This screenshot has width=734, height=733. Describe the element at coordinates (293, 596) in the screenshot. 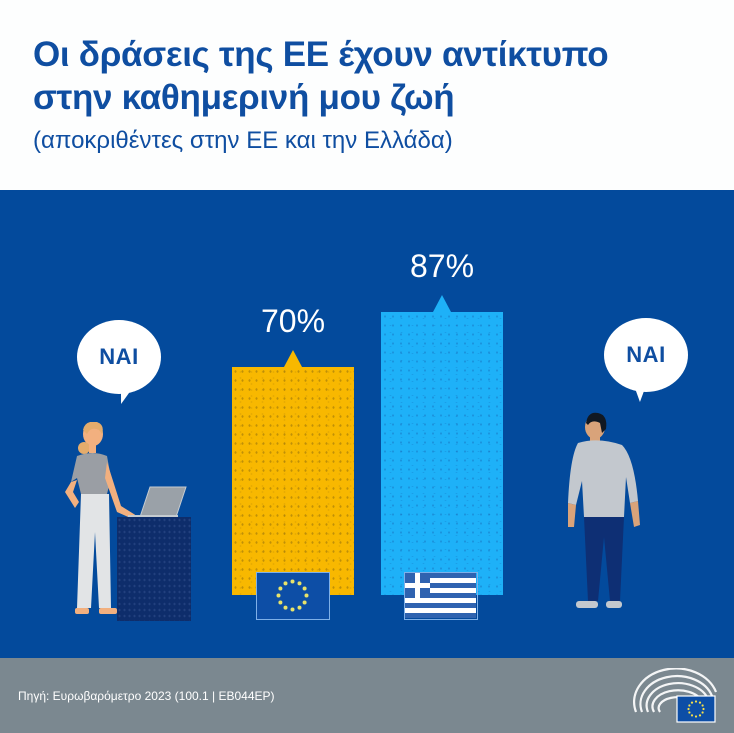

I see `eu-flag-icon` at that location.